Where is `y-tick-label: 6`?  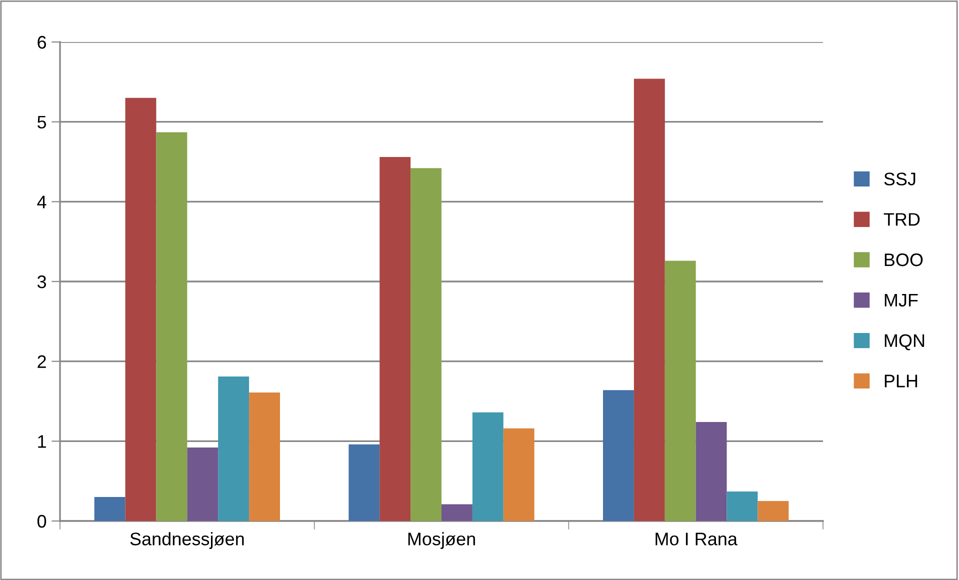
y-tick-label: 6 is located at coordinates (42, 42).